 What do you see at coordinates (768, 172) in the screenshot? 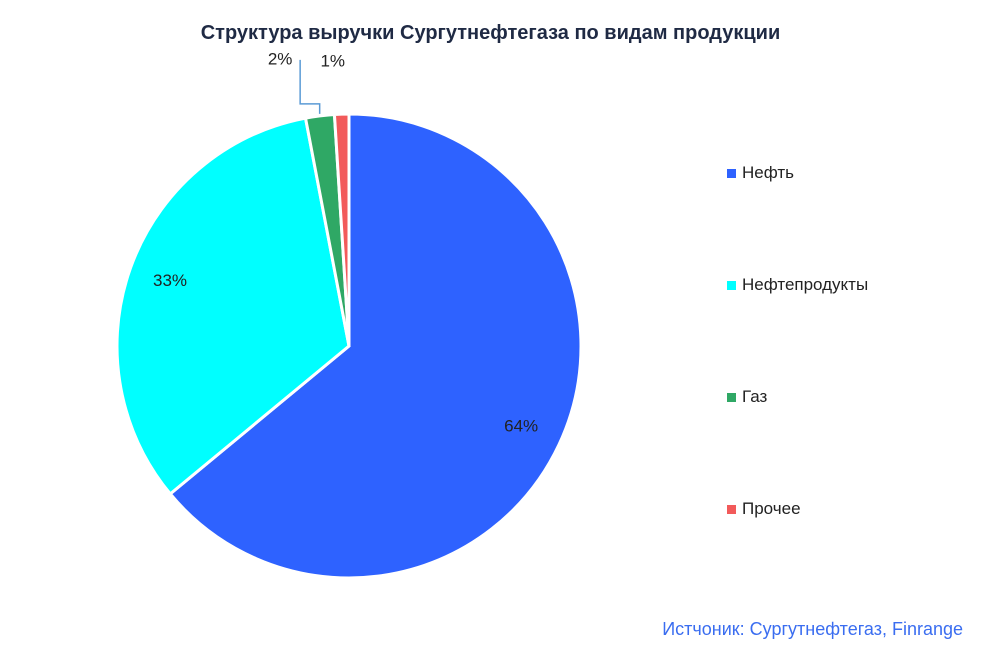
I see `legend-label: Нефть` at bounding box center [768, 172].